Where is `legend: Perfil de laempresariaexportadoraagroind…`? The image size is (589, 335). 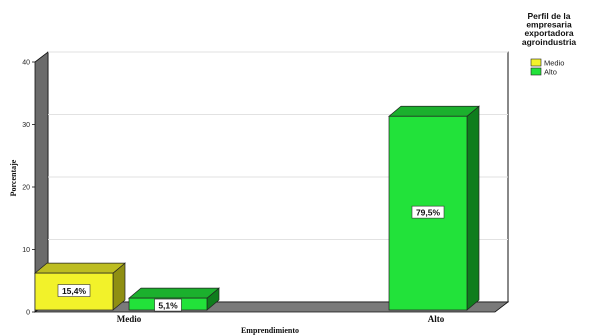 legend: Perfil de laempresariaexportadoraagroind… is located at coordinates (549, 44).